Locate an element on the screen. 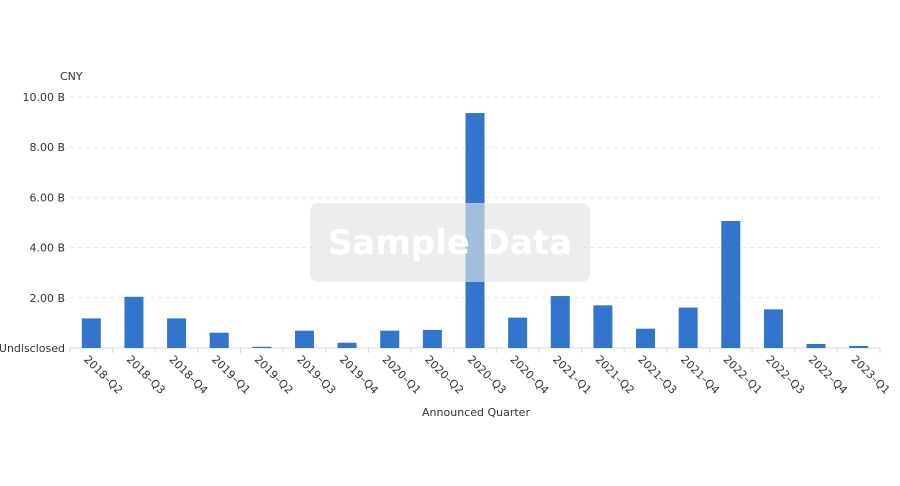 The width and height of the screenshot is (900, 486). x-tick-label: 2019–Q4 is located at coordinates (359, 375).